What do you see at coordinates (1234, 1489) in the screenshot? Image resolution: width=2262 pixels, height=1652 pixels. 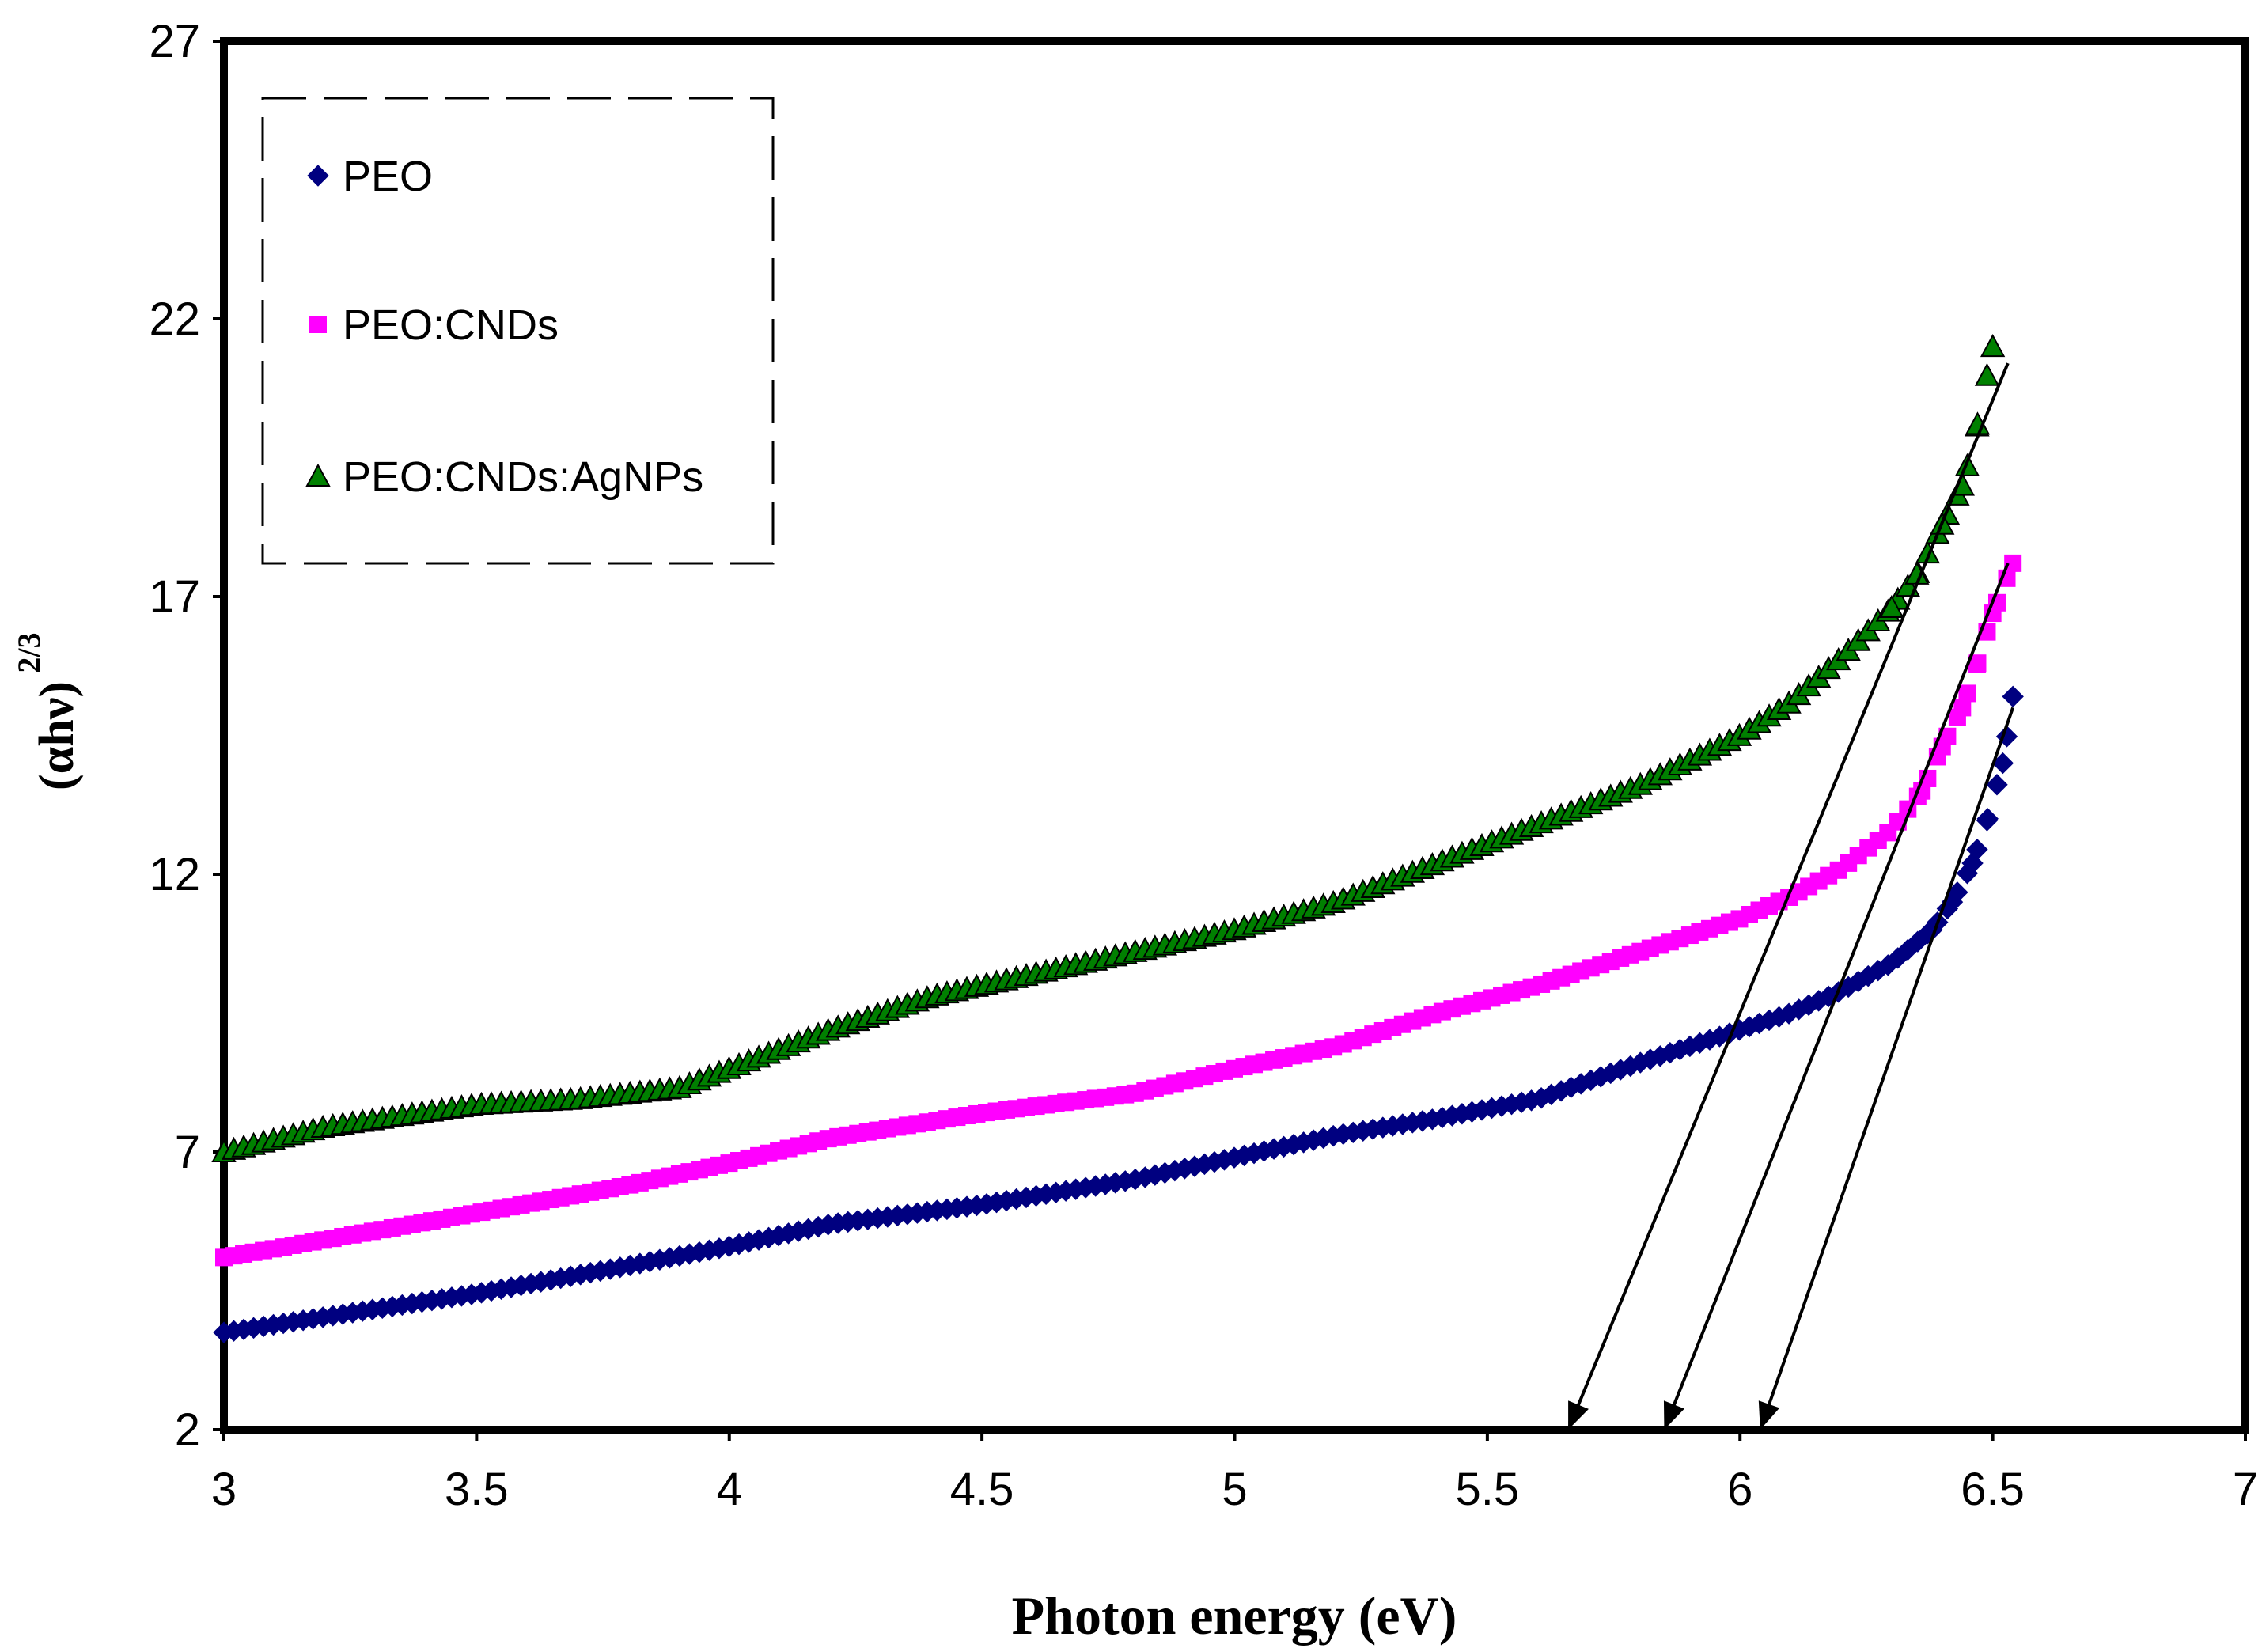 I see `x-tick-label: 5` at bounding box center [1234, 1489].